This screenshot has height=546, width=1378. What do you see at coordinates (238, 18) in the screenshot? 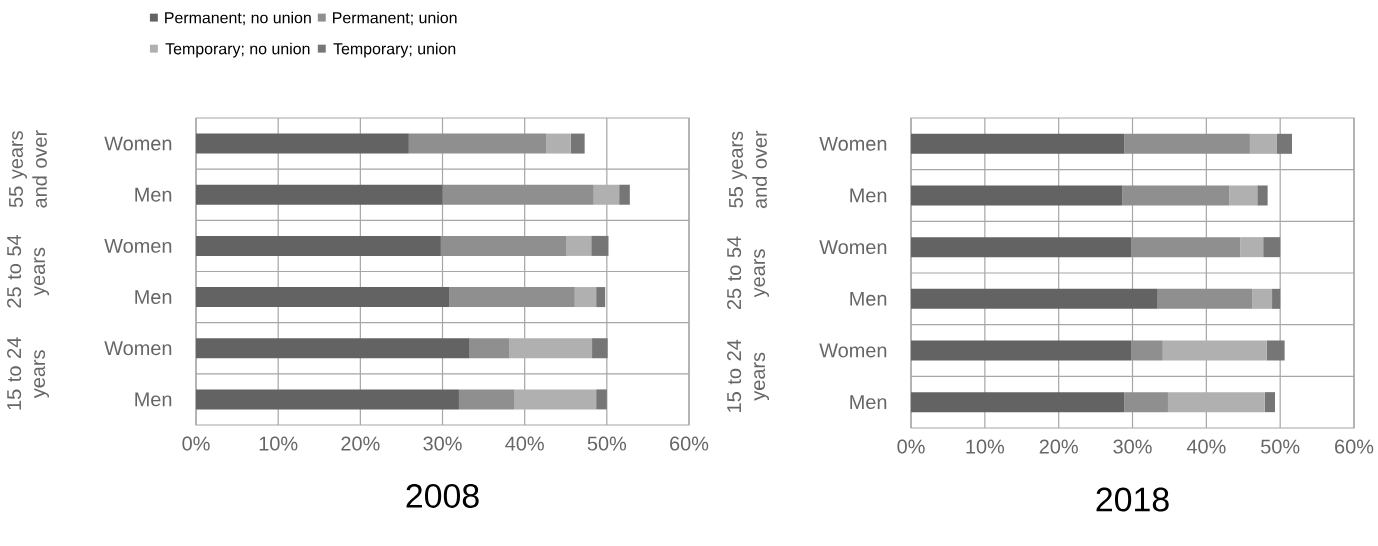
I see `legend-label: Permanent; no union` at bounding box center [238, 18].